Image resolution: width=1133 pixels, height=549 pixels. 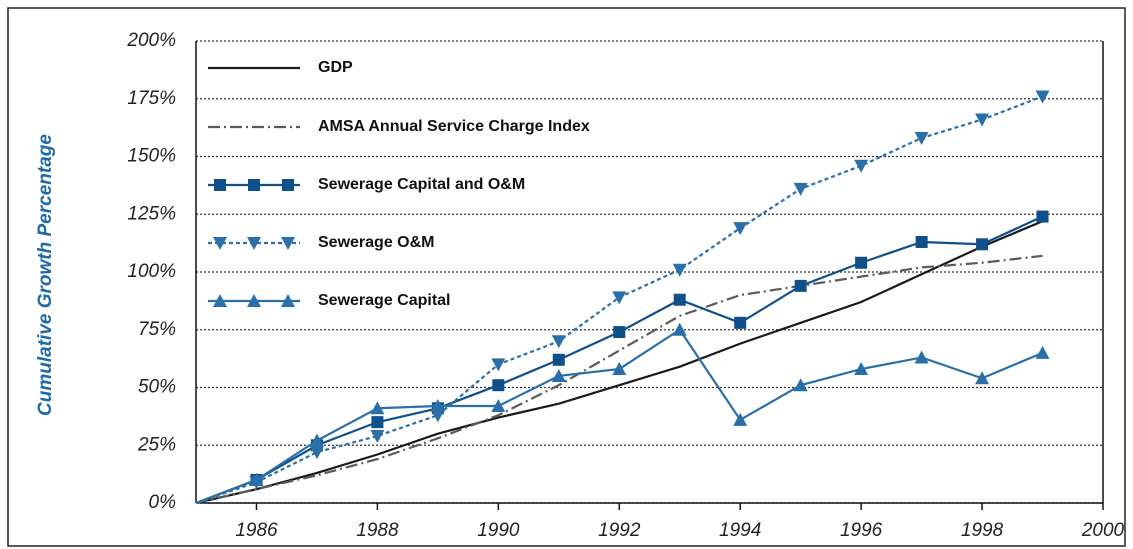 What do you see at coordinates (335, 67) in the screenshot?
I see `legend-label: GDP` at bounding box center [335, 67].